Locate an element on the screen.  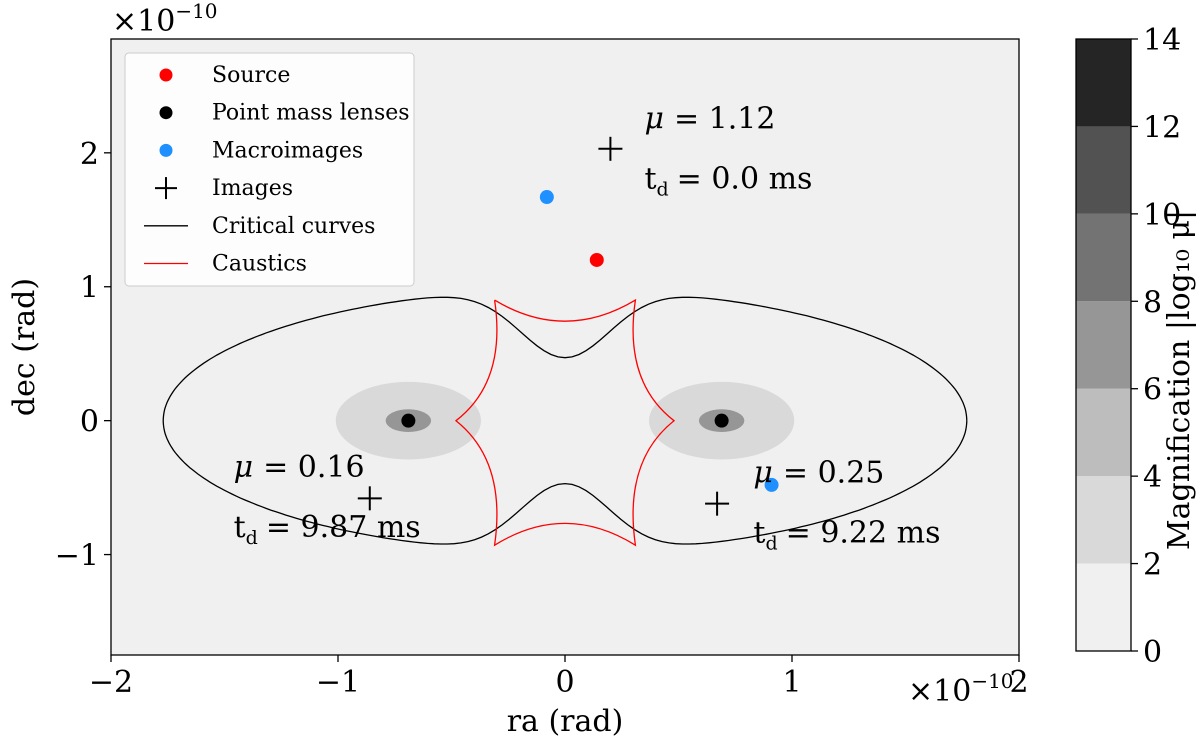
legend-box is located at coordinates (269, 169).